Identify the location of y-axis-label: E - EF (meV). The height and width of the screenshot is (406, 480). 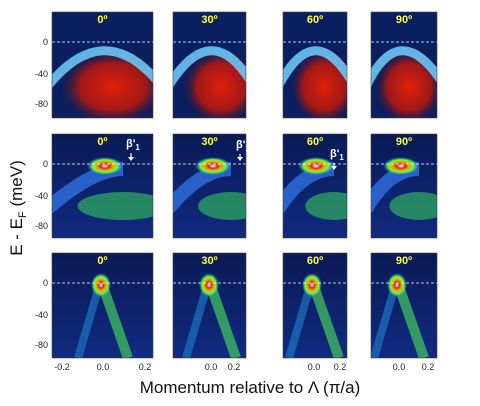
(18, 208).